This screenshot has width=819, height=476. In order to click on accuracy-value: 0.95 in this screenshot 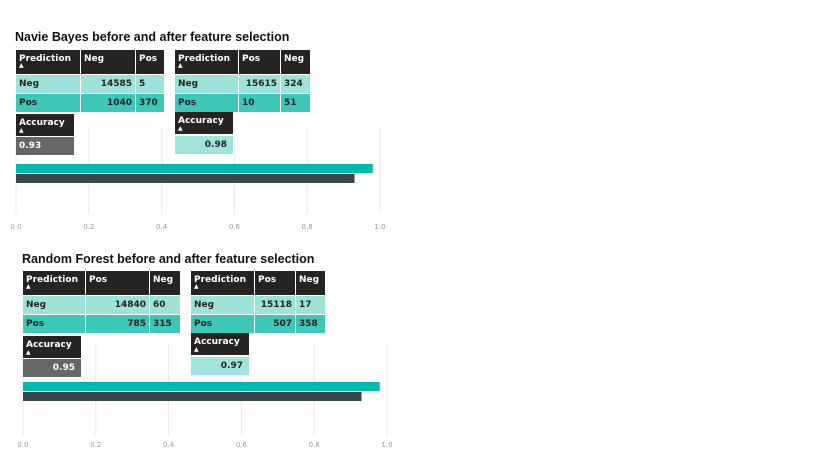, I will do `click(52, 368)`.